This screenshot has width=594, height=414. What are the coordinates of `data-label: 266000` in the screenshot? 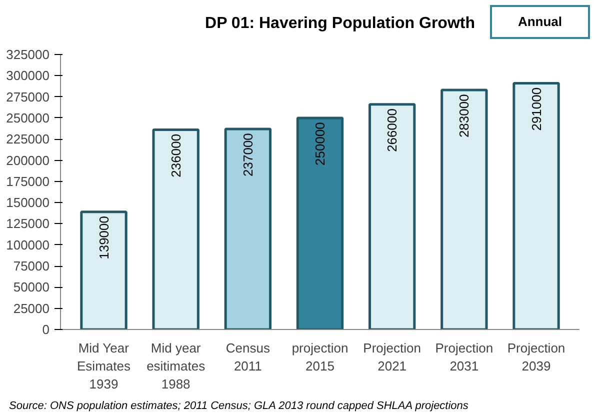 It's located at (392, 130).